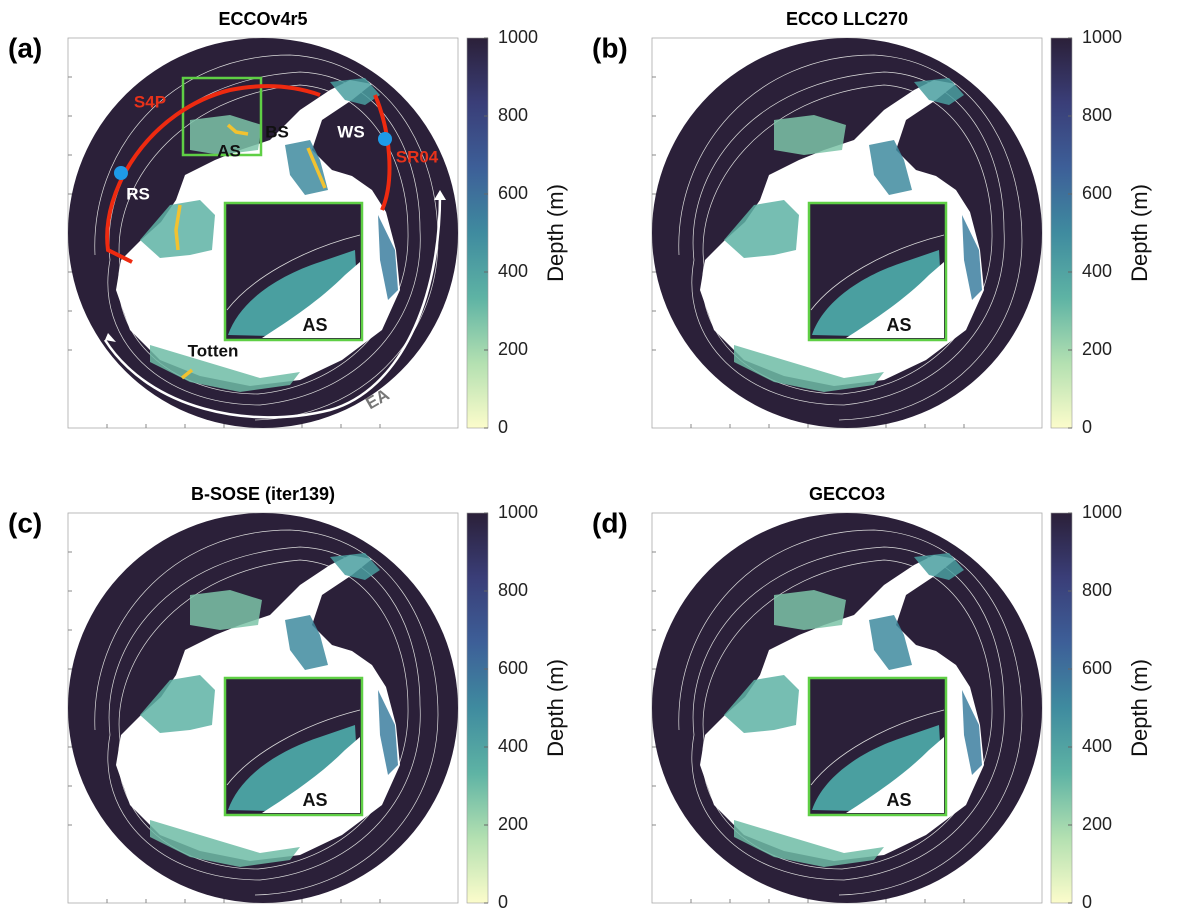 Image resolution: width=1185 pixels, height=913 pixels. Describe the element at coordinates (25, 522) in the screenshot. I see `panel-label: (c)` at that location.